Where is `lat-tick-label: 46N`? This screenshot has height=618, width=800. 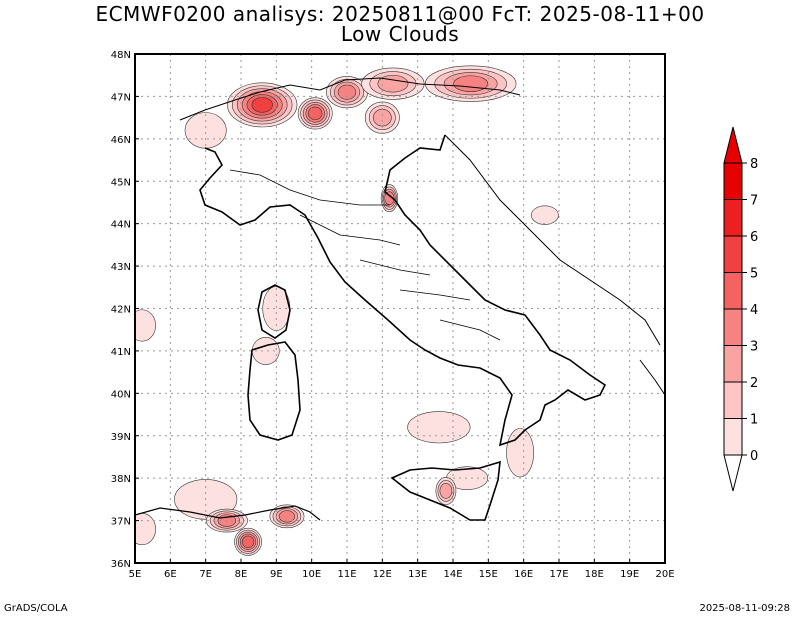
lat-tick-label: 46N is located at coordinates (121, 140).